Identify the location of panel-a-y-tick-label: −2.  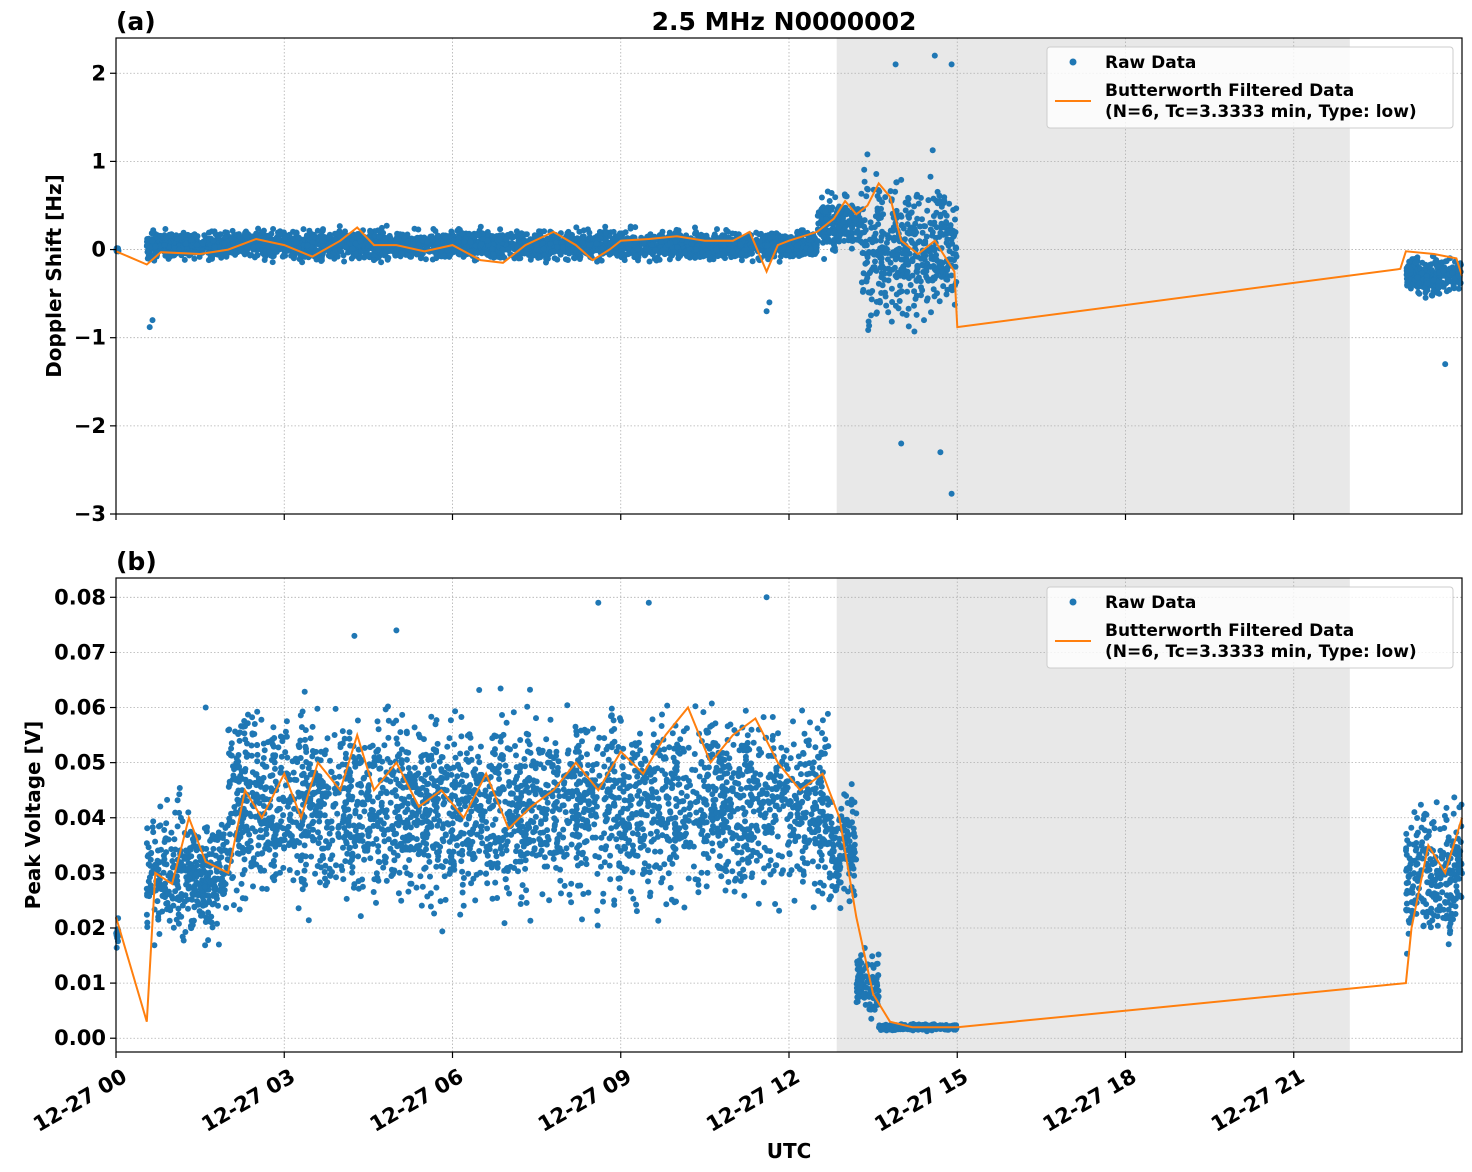
(90, 426).